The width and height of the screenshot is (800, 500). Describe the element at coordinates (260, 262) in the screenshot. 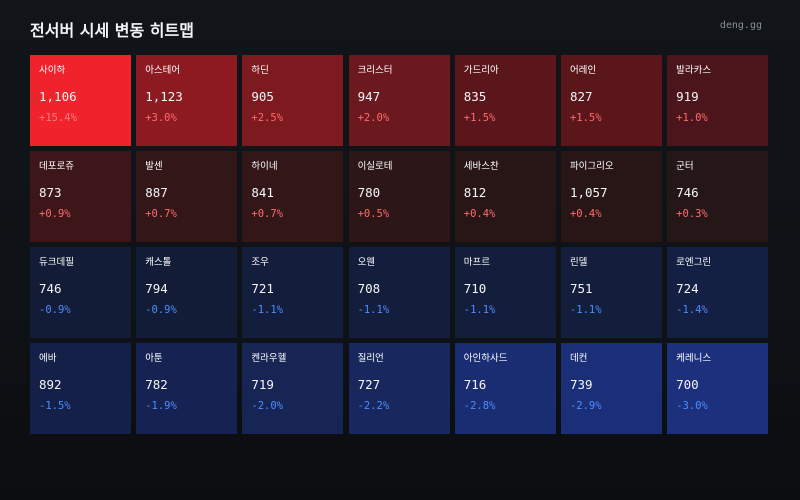

I see `server-name: 조우` at that location.